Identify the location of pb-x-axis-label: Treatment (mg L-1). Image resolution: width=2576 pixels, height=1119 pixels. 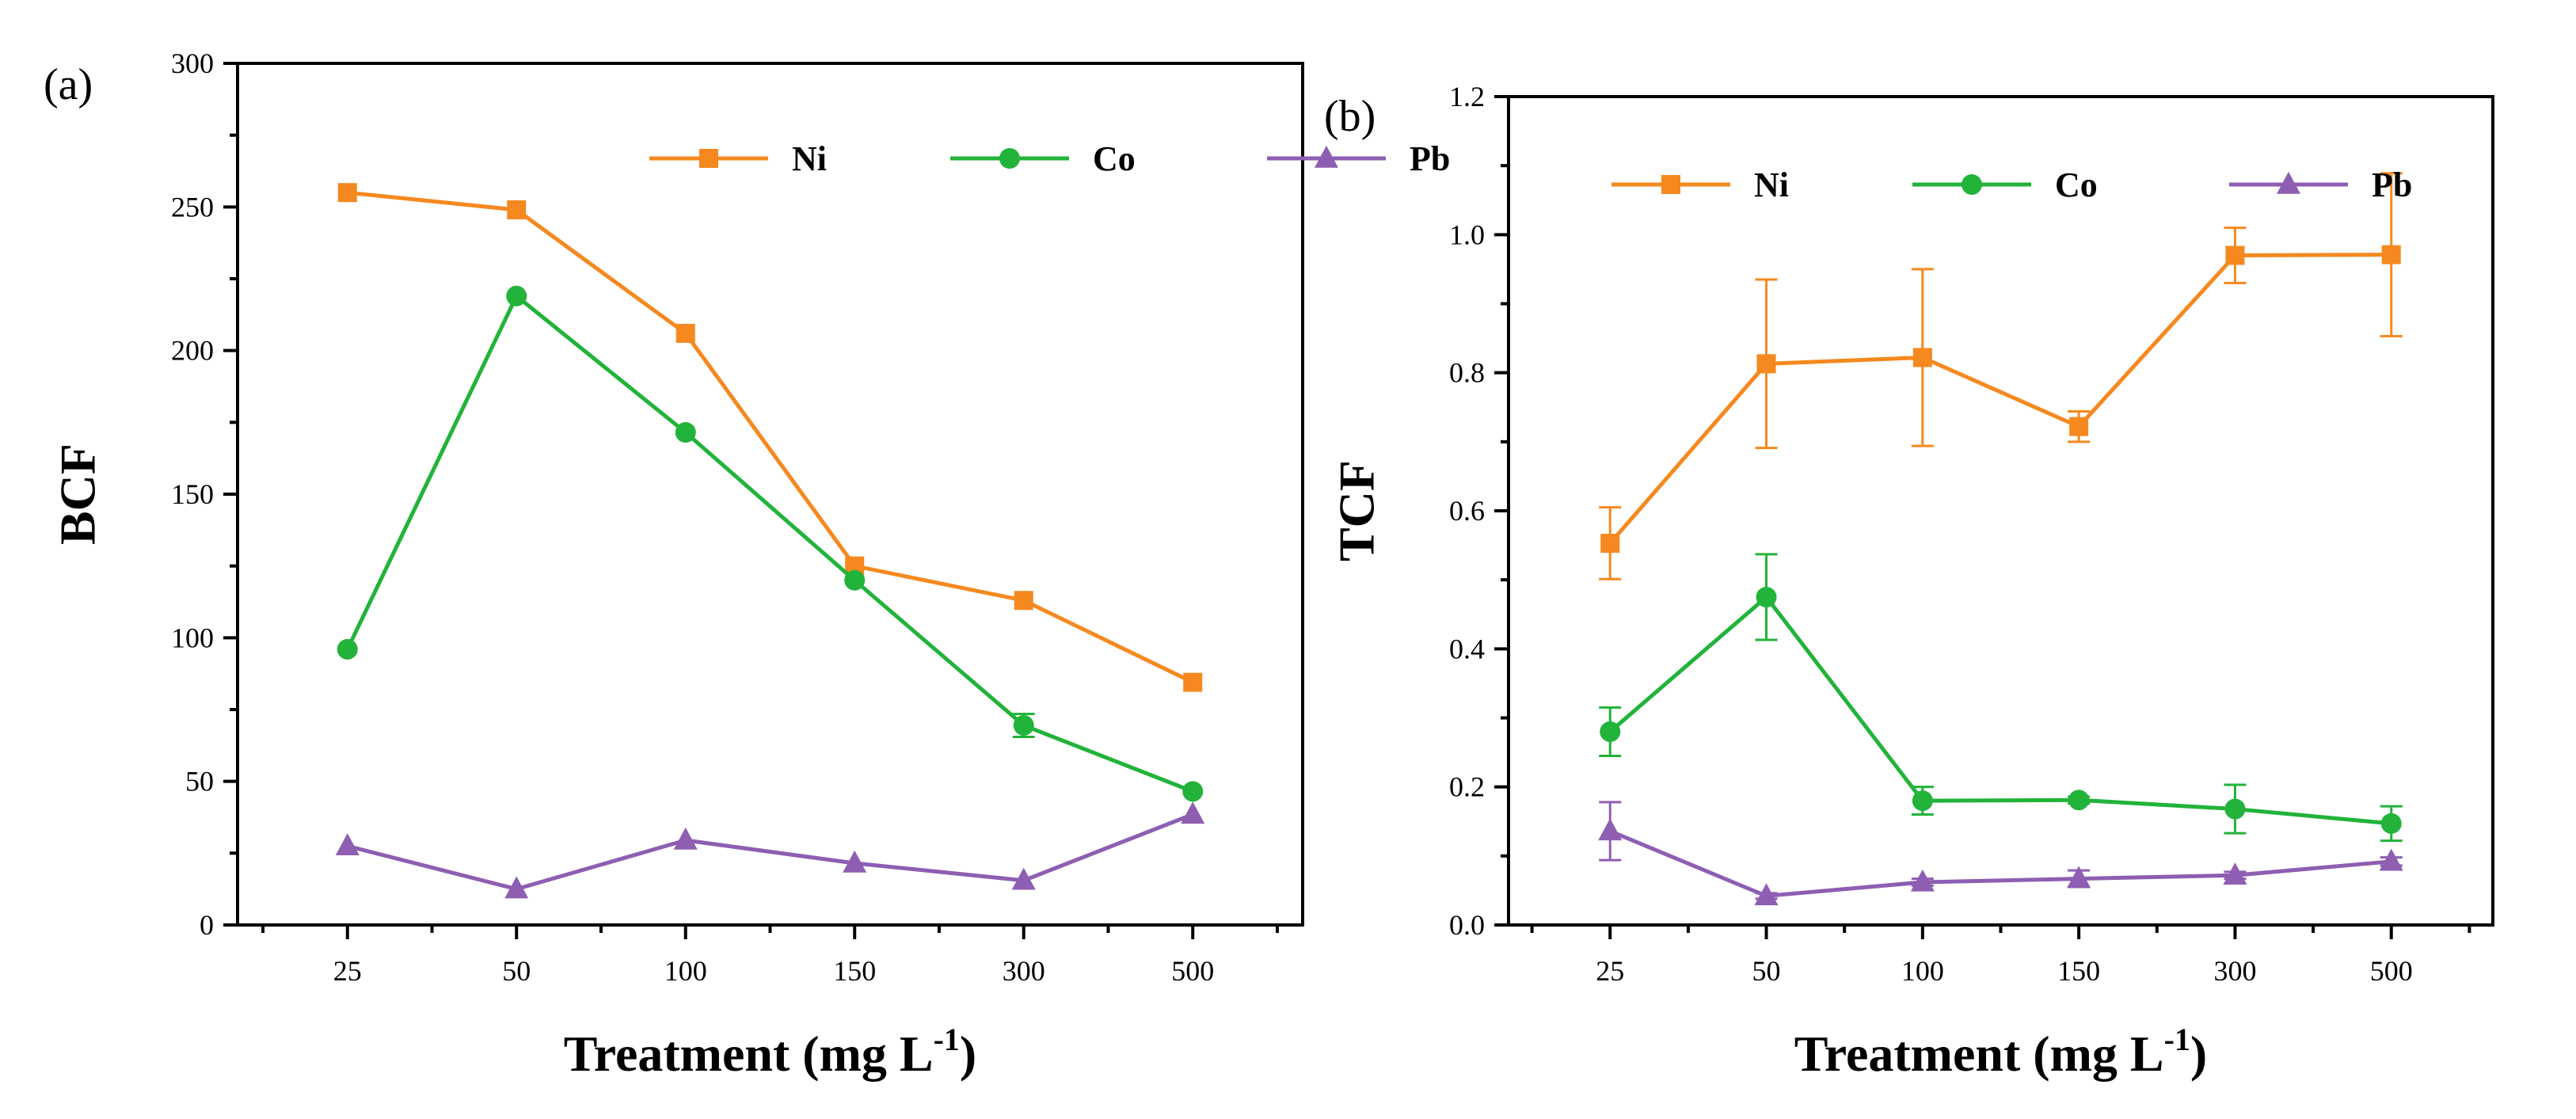
(2000, 1052).